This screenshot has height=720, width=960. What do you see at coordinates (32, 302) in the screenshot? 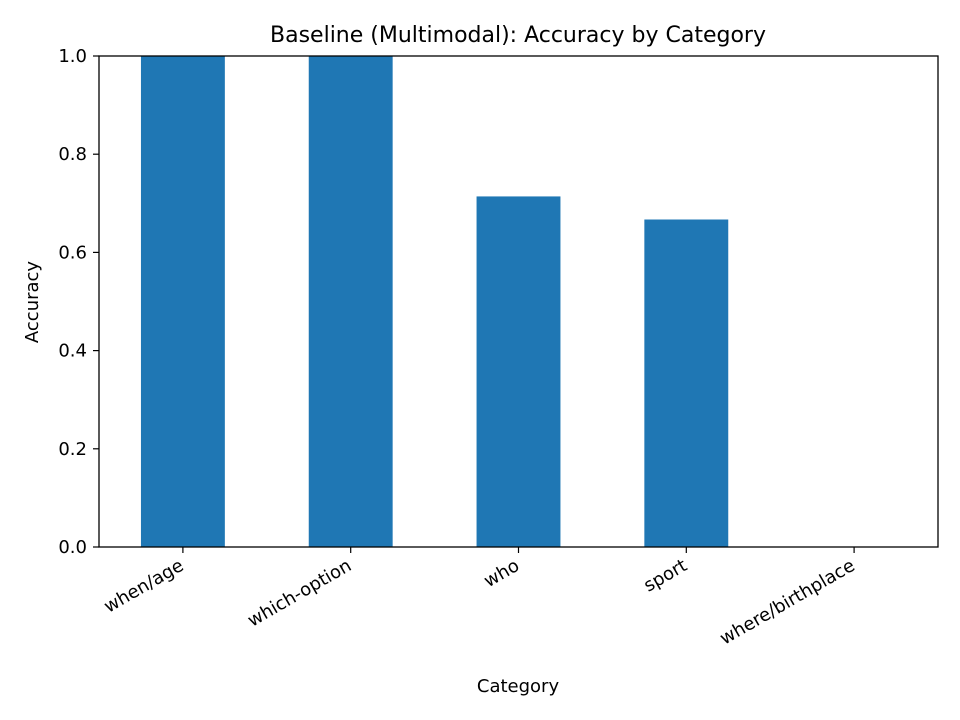
I see `y-axis-label: Accuracy` at bounding box center [32, 302].